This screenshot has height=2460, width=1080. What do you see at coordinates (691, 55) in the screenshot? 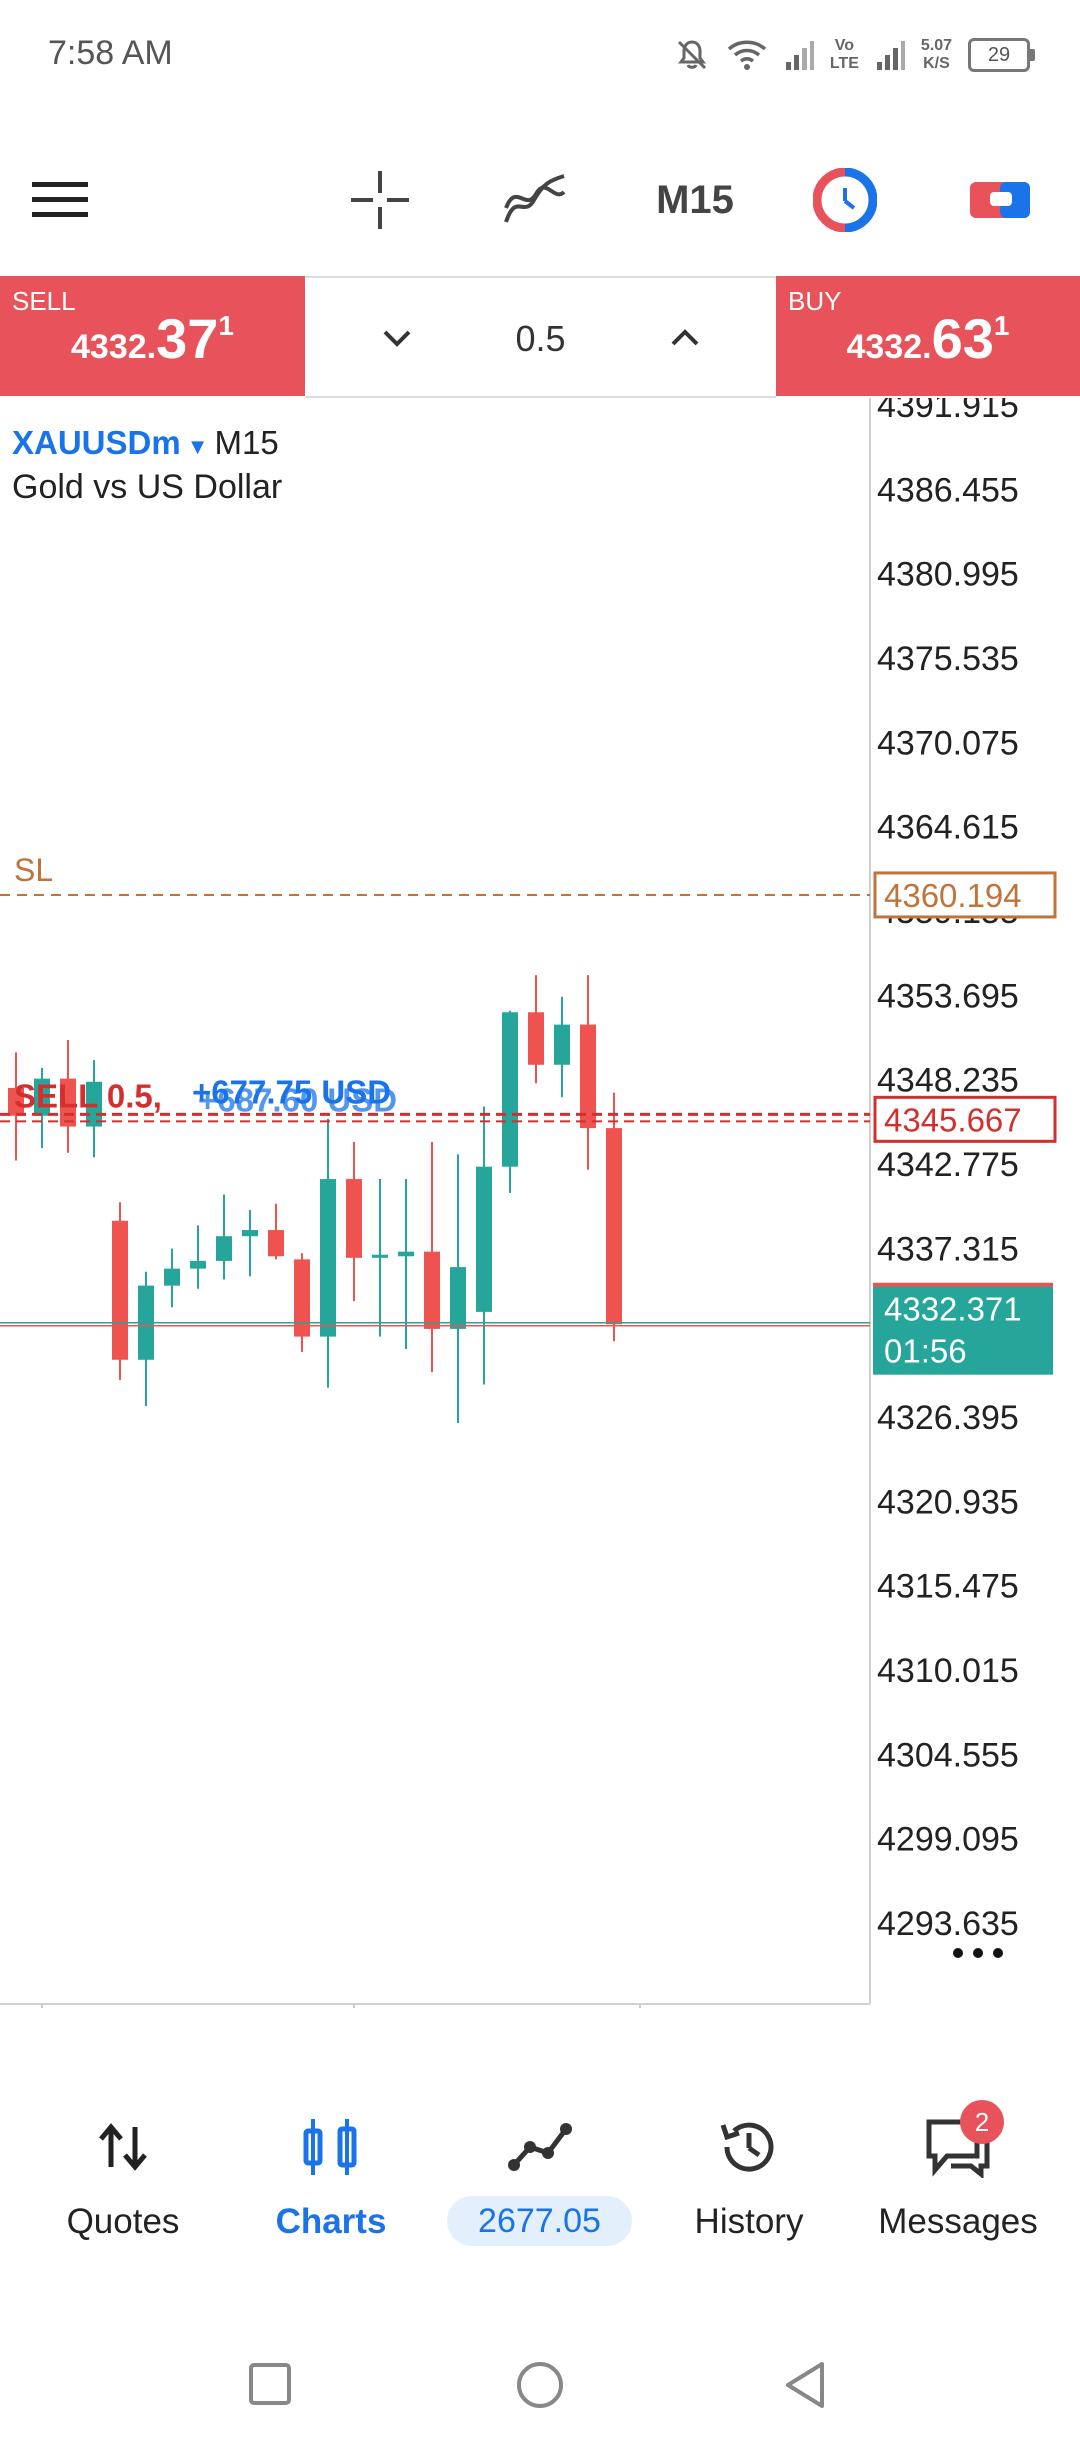
I see `mute-bell-icon` at bounding box center [691, 55].